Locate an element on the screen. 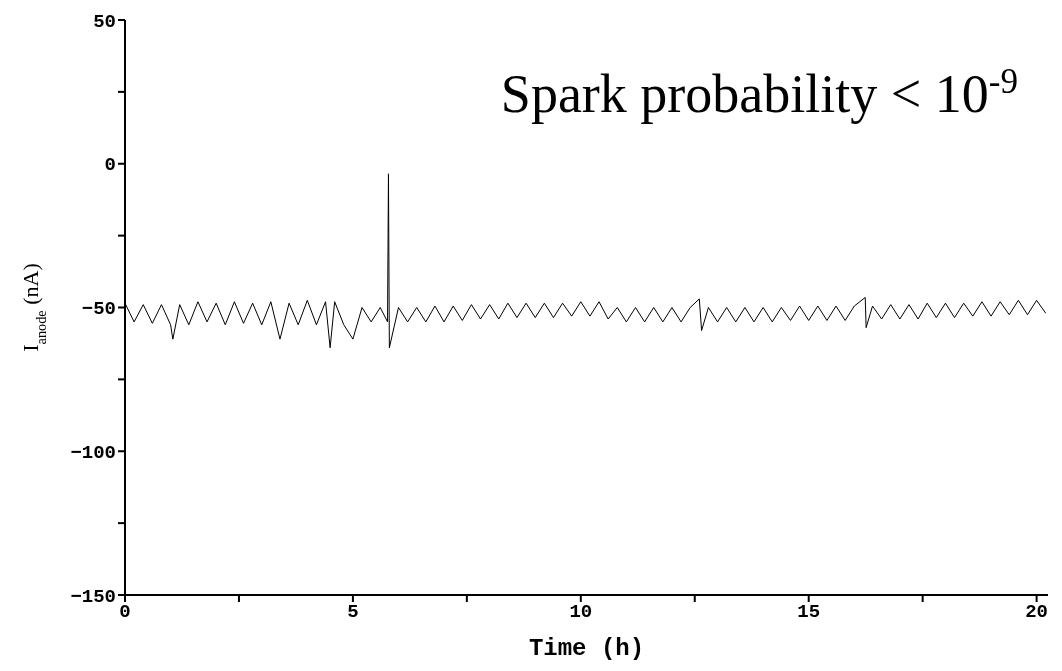  y-tick-label: −50 is located at coordinates (98, 309).